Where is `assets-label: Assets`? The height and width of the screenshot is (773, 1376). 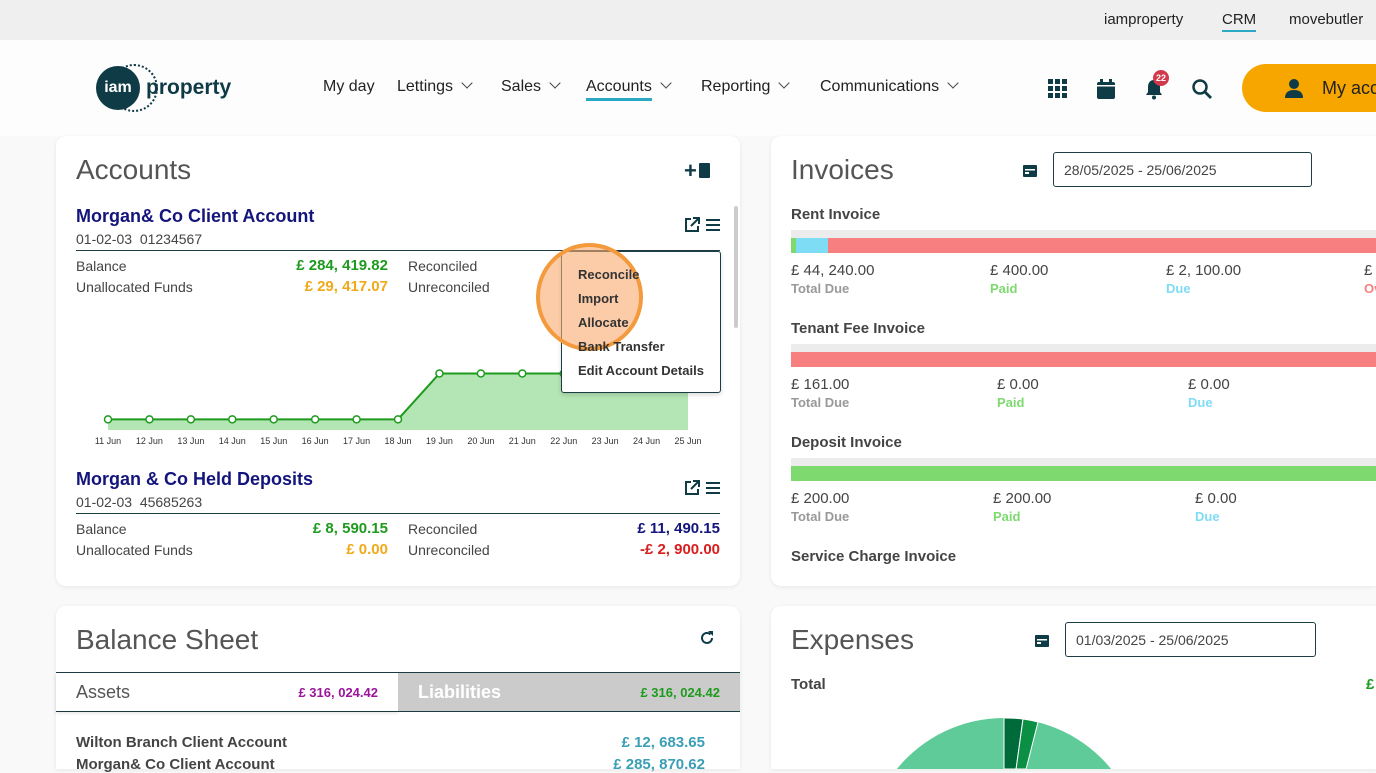 assets-label: Assets is located at coordinates (103, 692).